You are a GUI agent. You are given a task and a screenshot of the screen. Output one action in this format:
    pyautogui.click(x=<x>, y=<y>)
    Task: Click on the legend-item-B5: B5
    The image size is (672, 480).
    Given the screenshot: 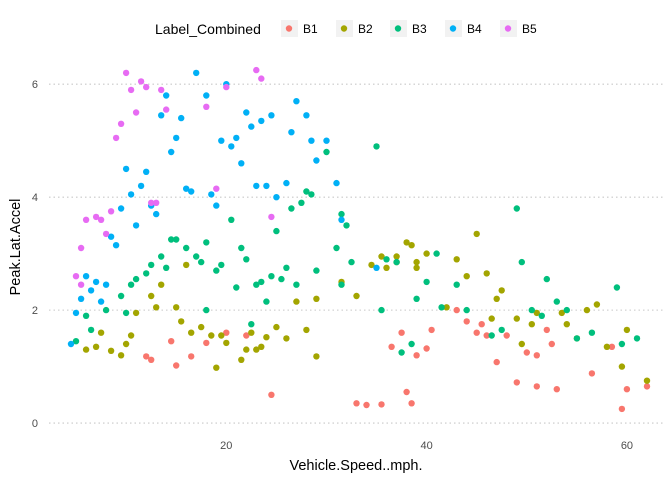 What is the action you would take?
    pyautogui.click(x=518, y=28)
    